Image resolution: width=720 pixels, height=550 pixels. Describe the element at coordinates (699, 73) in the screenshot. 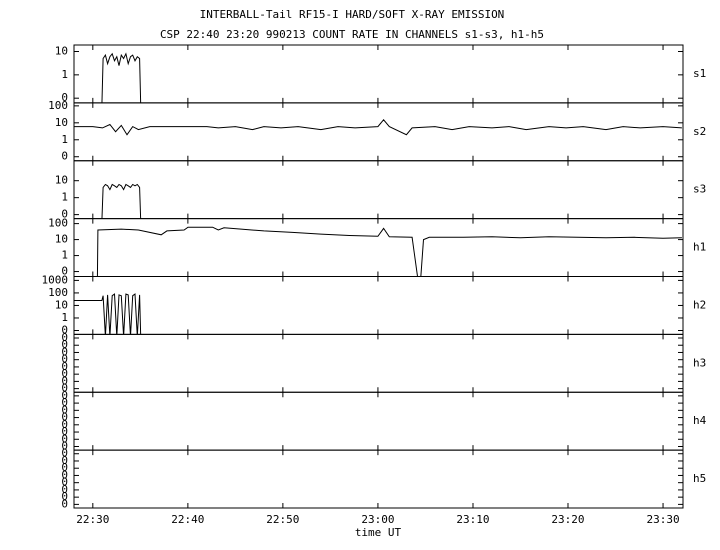

I see `channel-label: s1` at that location.